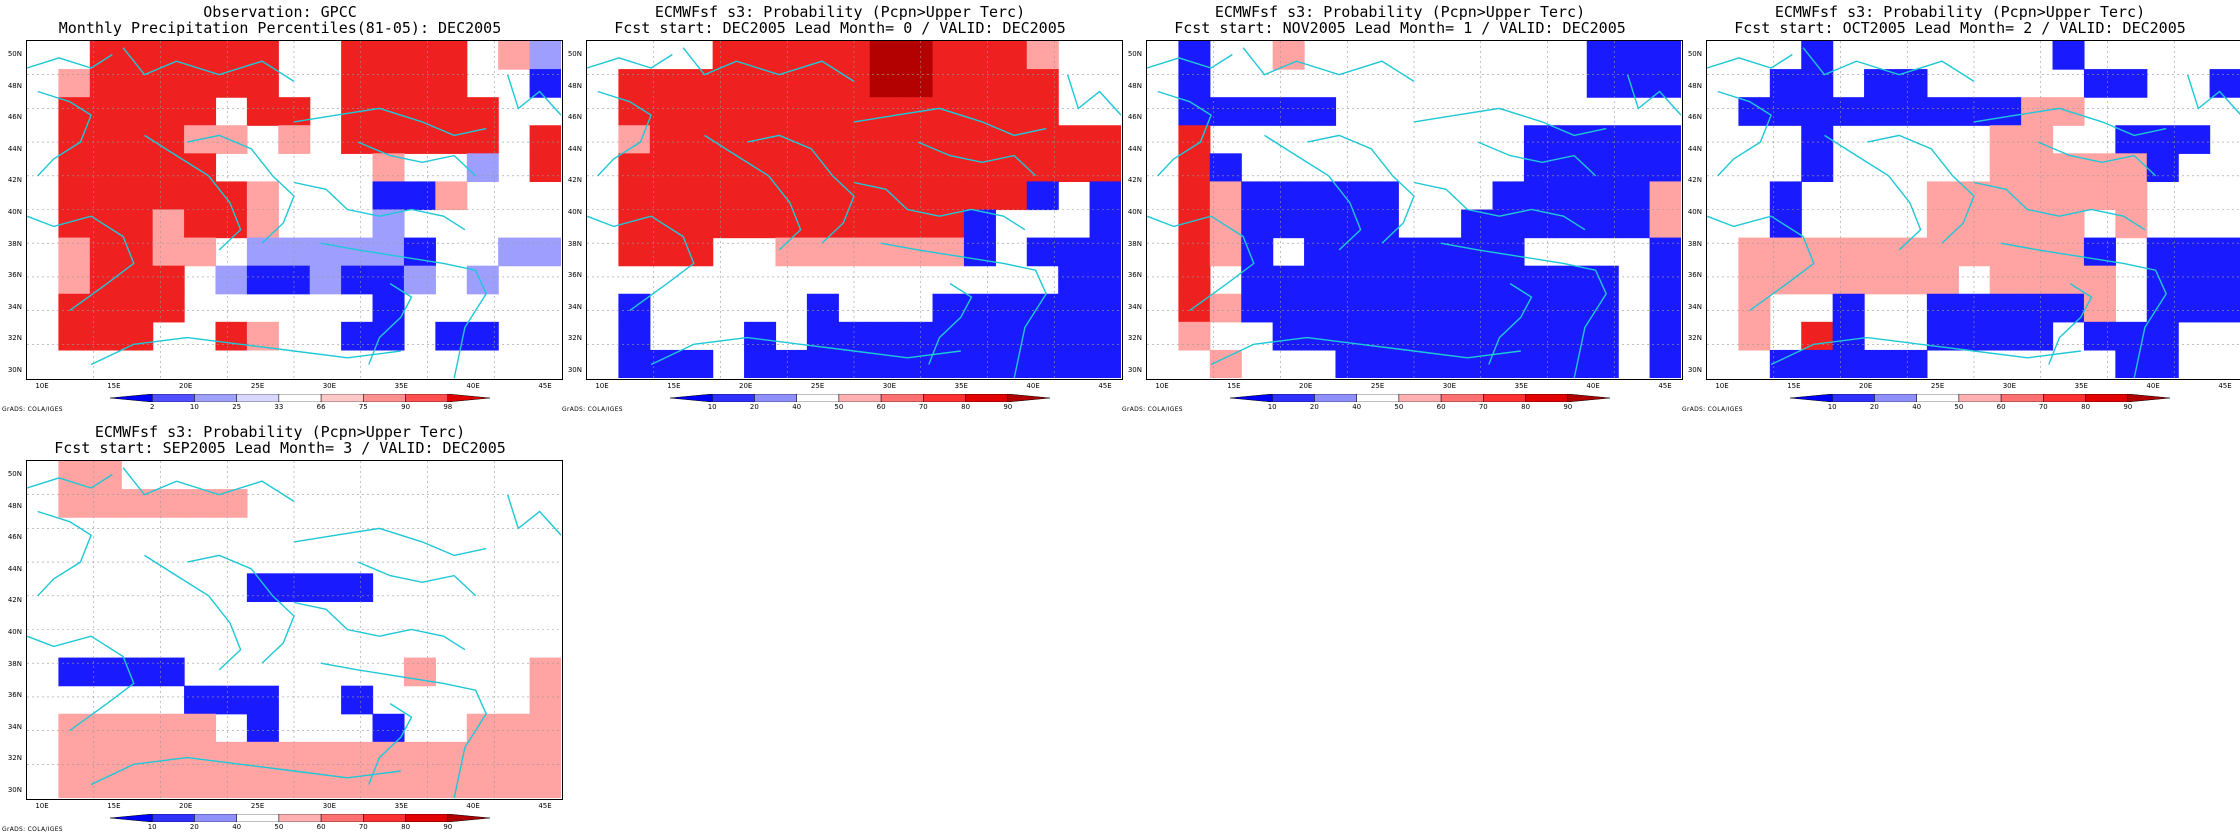 The image size is (2240, 840). Describe the element at coordinates (1694, 85) in the screenshot. I see `latitude-label: 48N` at that location.